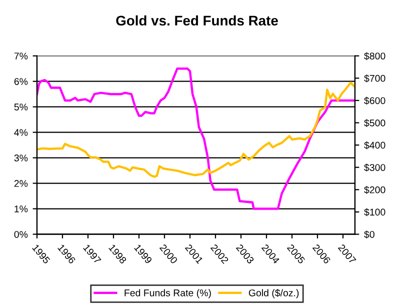  Describe the element at coordinates (273, 293) in the screenshot. I see `legend-label: Gold ($/oz.)` at that location.